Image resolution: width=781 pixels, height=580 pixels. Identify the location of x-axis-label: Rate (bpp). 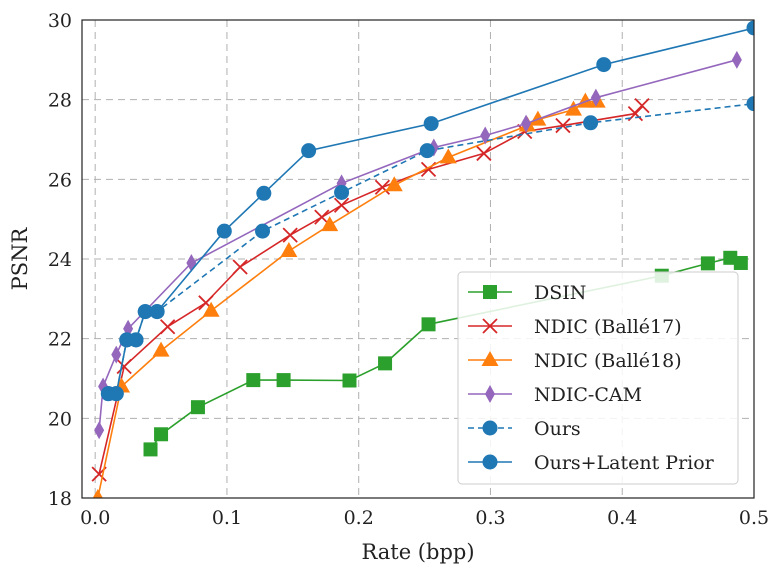
(417, 552).